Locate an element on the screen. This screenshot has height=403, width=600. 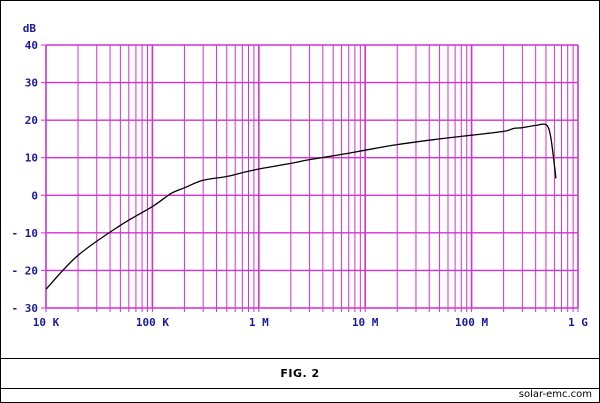
x-tick-label: 100 M is located at coordinates (471, 322).